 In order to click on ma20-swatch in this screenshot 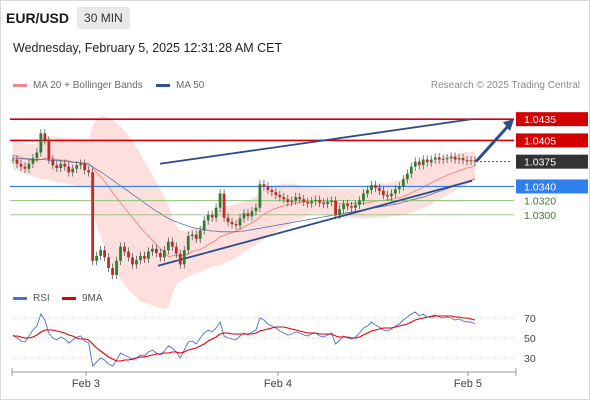, I will do `click(20, 85)`.